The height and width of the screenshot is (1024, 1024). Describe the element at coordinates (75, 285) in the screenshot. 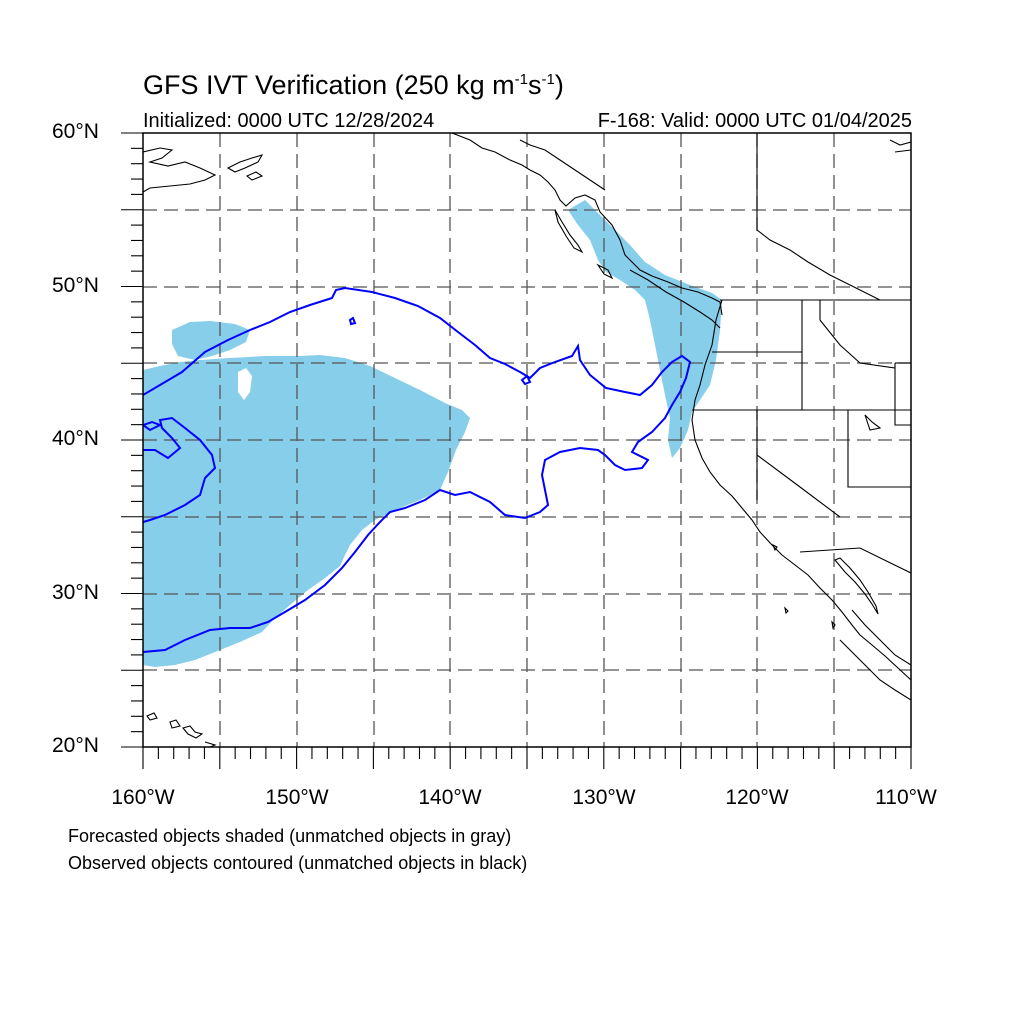

I see `lat-label-50n: 50°N` at that location.